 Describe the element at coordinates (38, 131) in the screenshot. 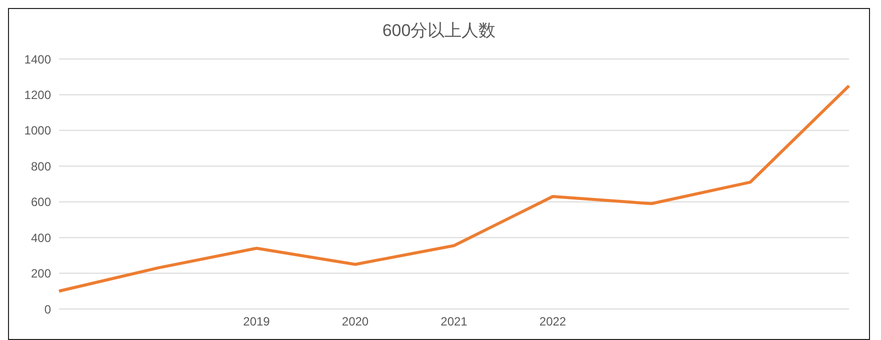

I see `y-tick-label: 1000` at that location.